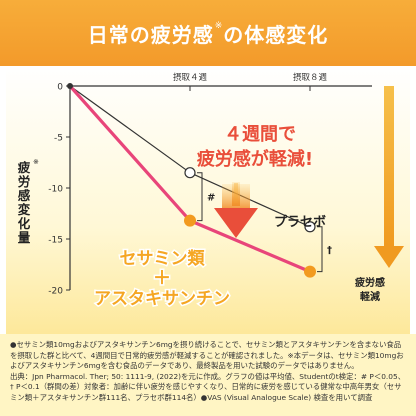 Image resolution: width=416 pixels, height=416 pixels. I want to click on x-tick-label: 摂取４週, so click(190, 77).